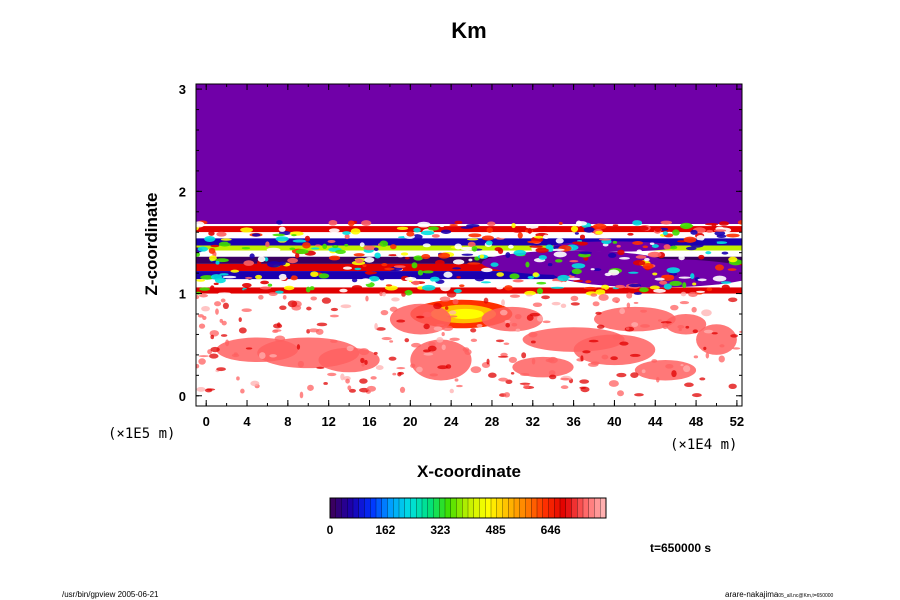  I want to click on x-tick-label: 12, so click(328, 421).